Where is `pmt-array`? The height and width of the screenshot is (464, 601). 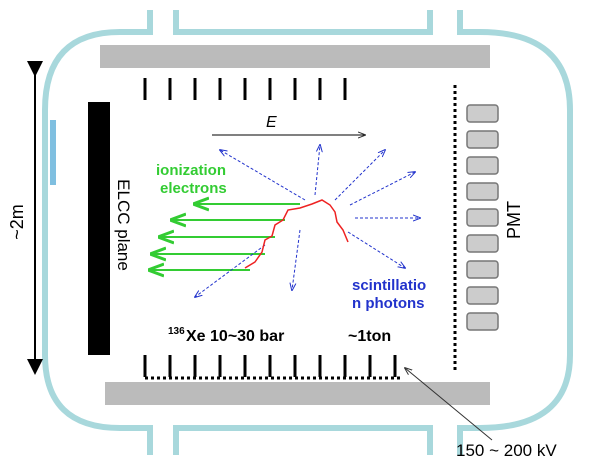
pmt-array is located at coordinates (482, 217).